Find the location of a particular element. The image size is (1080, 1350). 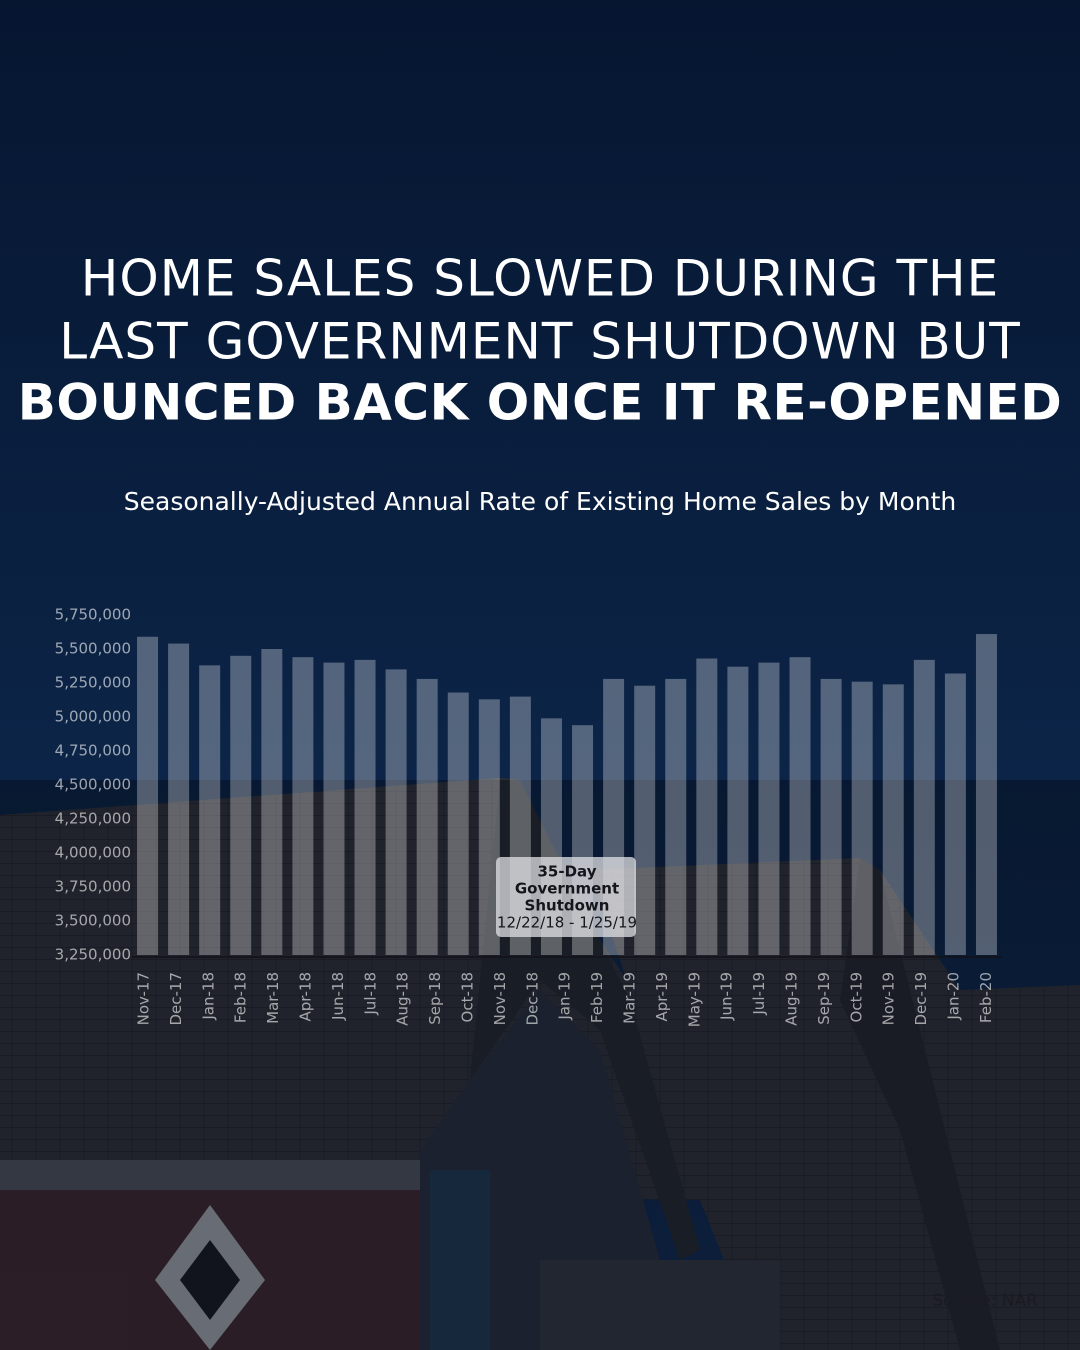

x-tick-label: Mar-19 is located at coordinates (630, 998).